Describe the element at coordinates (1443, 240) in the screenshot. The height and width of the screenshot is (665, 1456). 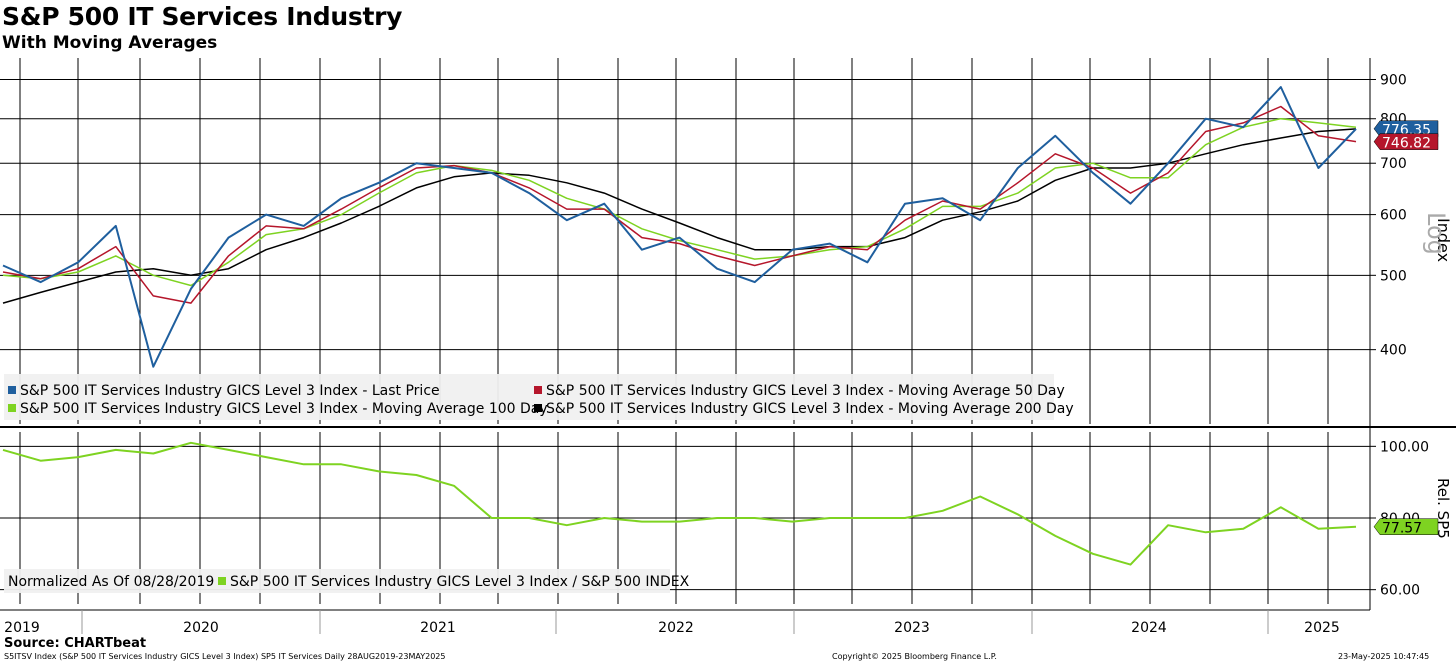
I see `price-axis-title: Index` at that location.